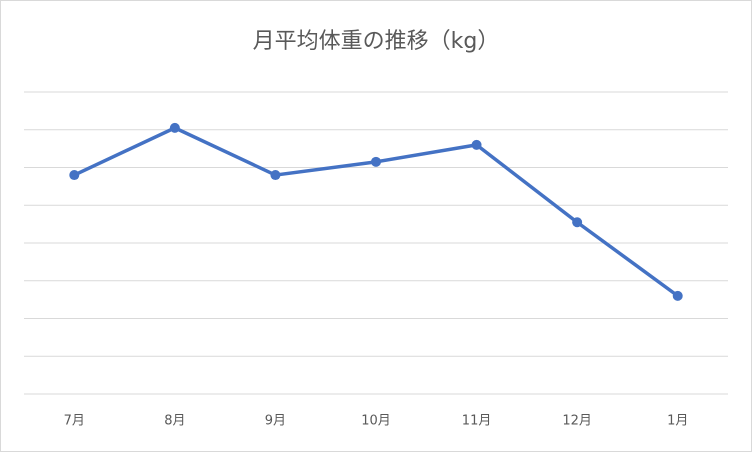 Image resolution: width=752 pixels, height=452 pixels. I want to click on x-tick-label: 7月, so click(74, 421).